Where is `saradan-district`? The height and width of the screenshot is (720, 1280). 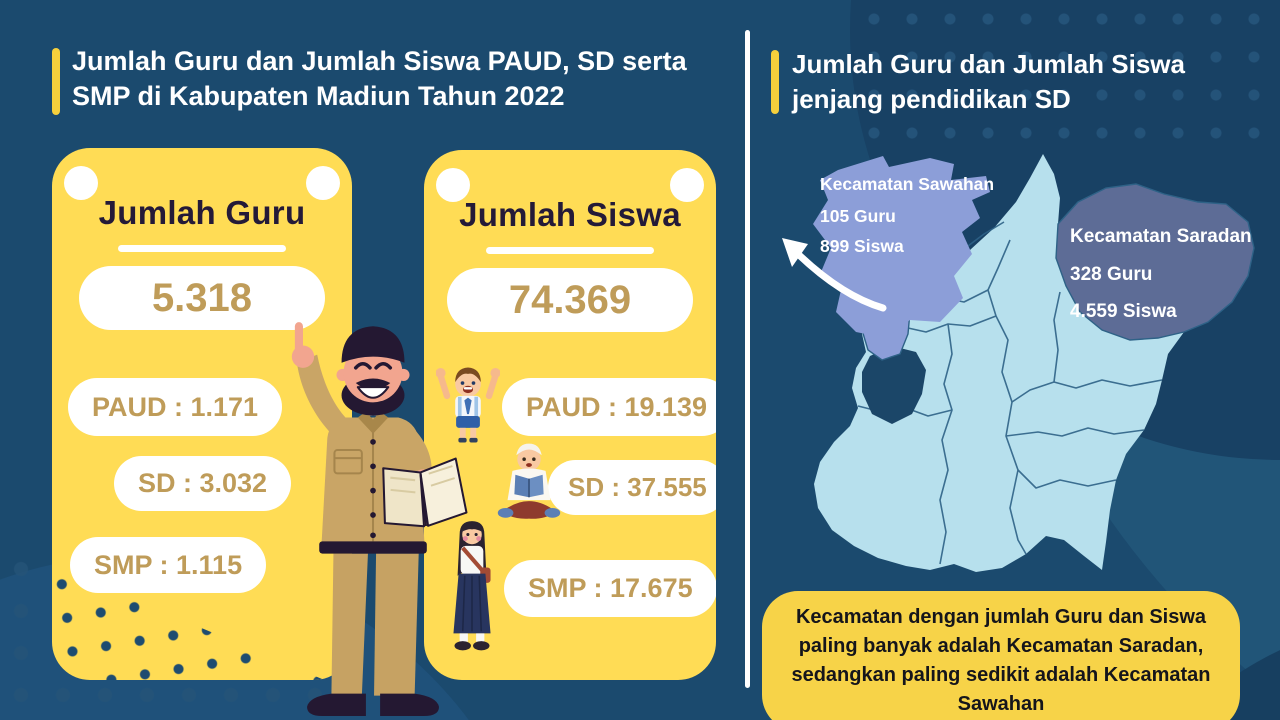
saradan-district is located at coordinates (1155, 262).